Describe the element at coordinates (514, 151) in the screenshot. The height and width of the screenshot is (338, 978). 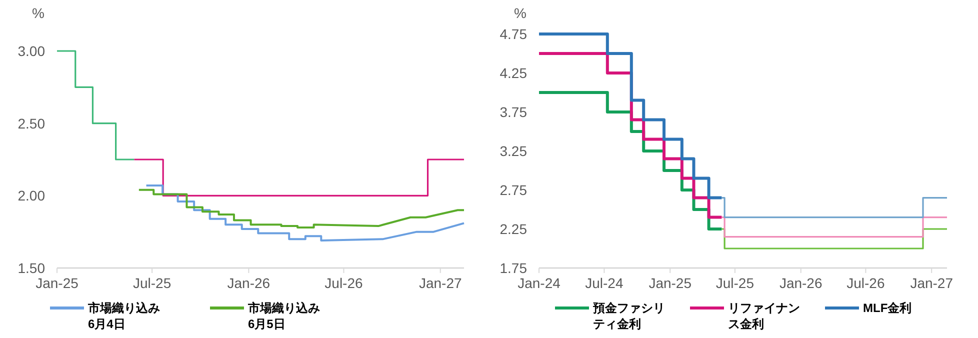
I see `y-tick-label: 3.25` at that location.